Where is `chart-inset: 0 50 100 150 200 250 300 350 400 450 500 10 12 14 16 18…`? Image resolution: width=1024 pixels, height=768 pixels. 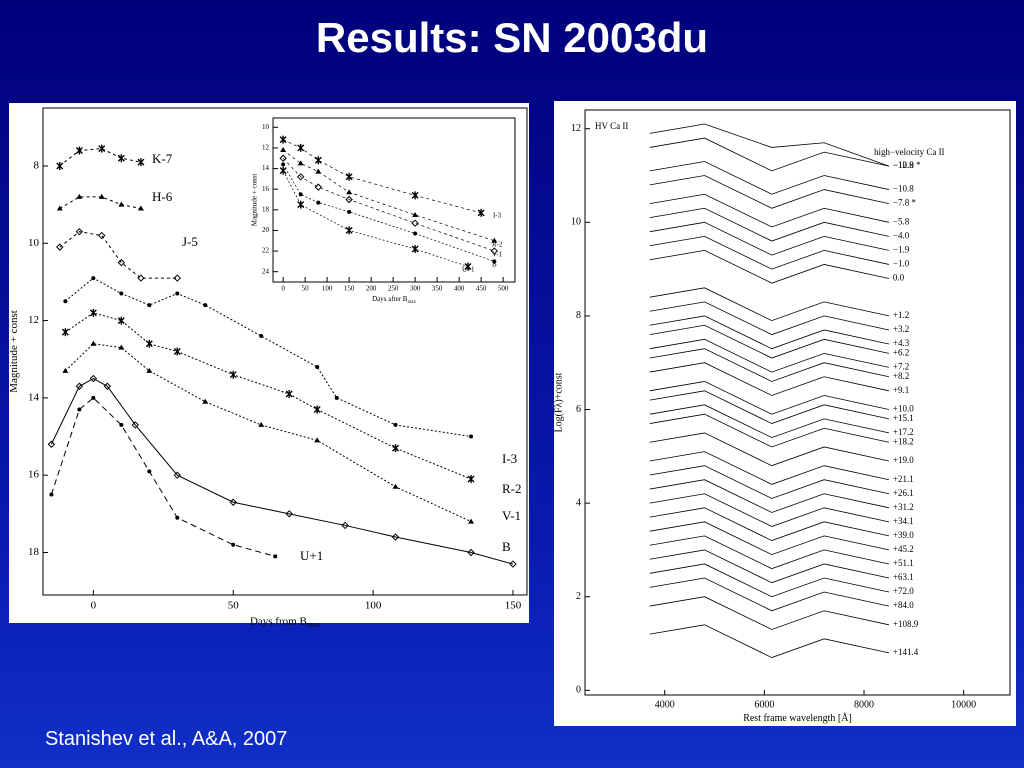 chart-inset: 0 50 100 150 200 250 300 350 400 450 500 10 12 14 16 18… is located at coordinates (385, 209).